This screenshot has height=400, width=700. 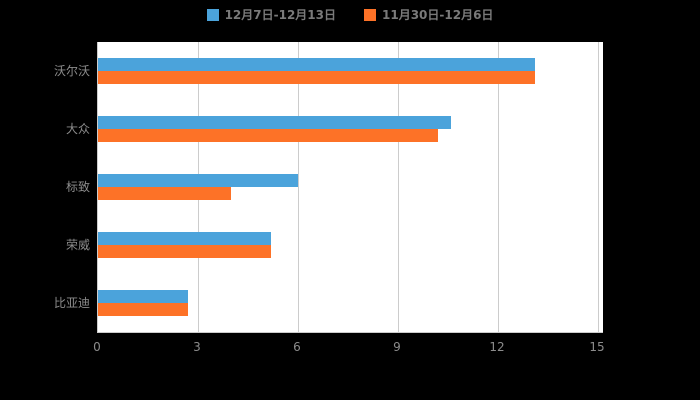 I want to click on bar-荣威-series0, so click(x=185, y=238).